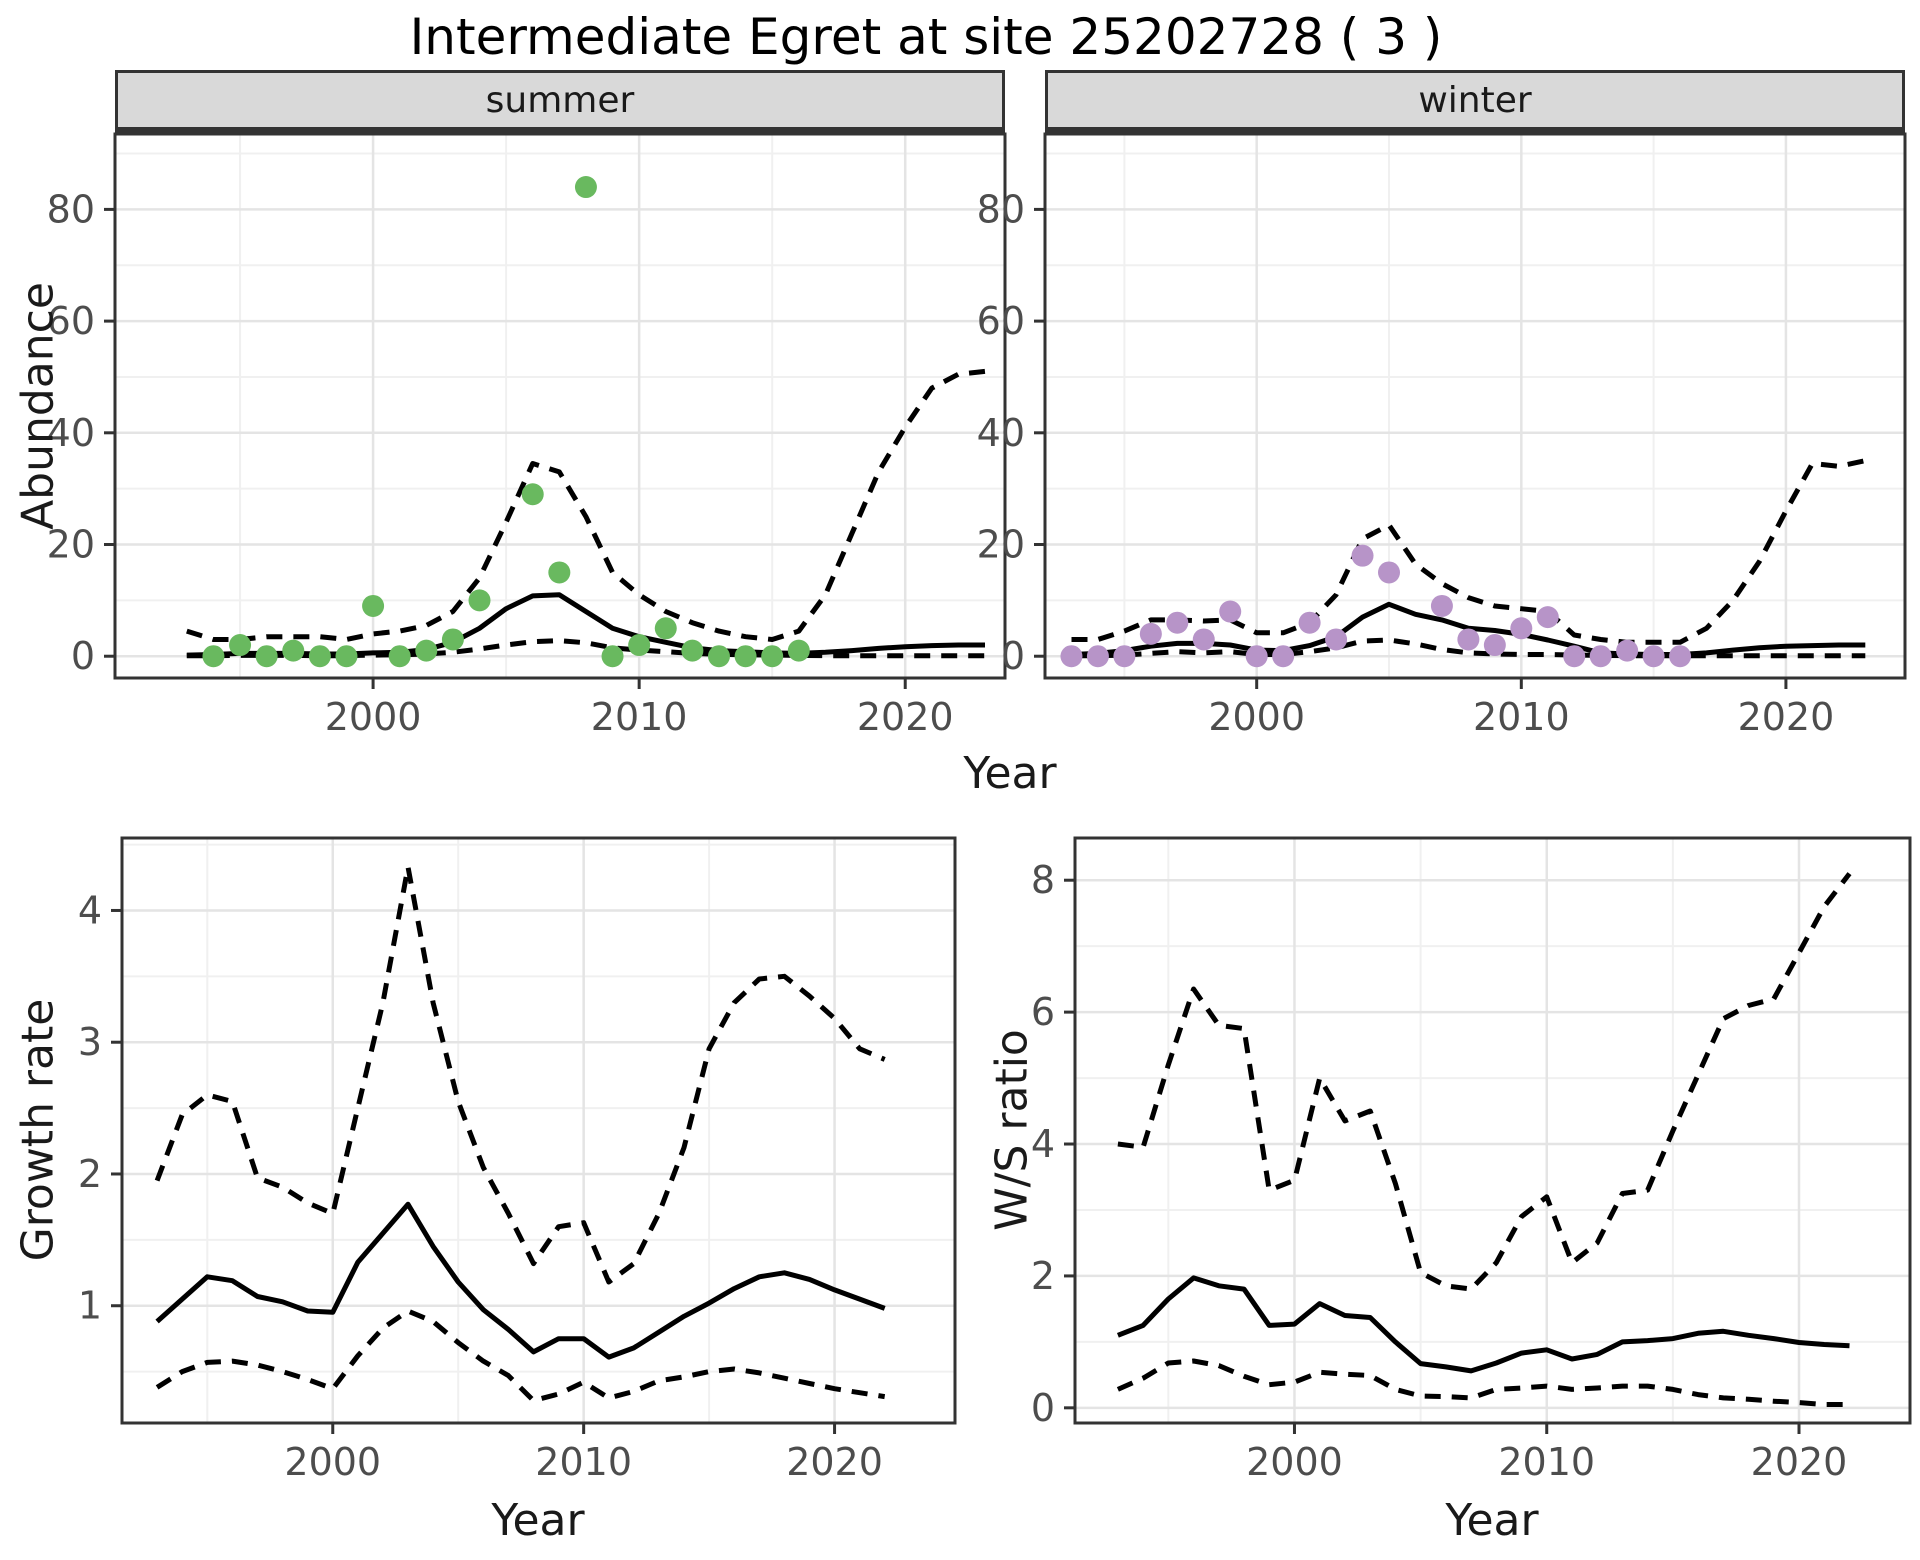 Image resolution: width=1920 pixels, height=1560 pixels. I want to click on growth-rate-upper-ci-line, so click(520, 1074).